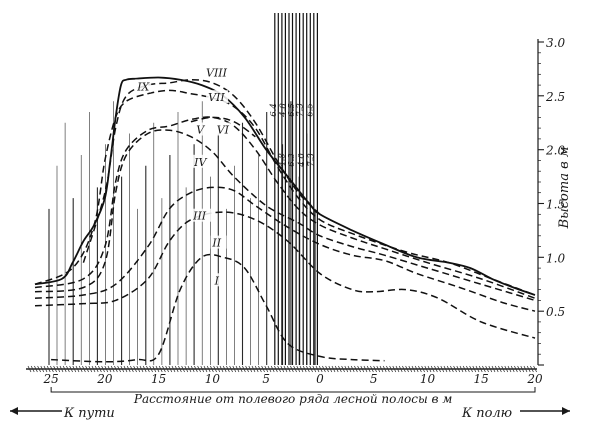  Describe the element at coordinates (283, 160) in the screenshot. I see `belt-label-bottom: 4.8` at that location.